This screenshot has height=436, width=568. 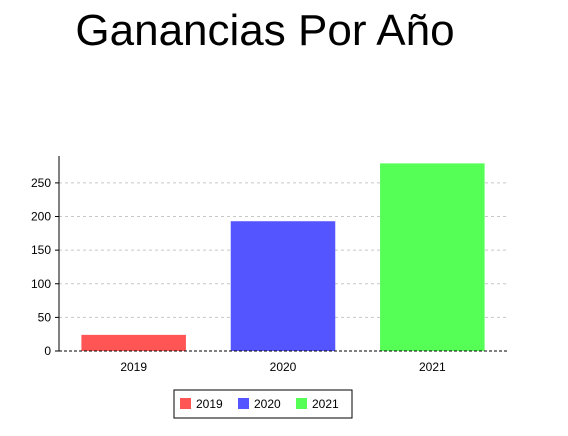 I want to click on y-tick-label: 150, so click(x=41, y=250).